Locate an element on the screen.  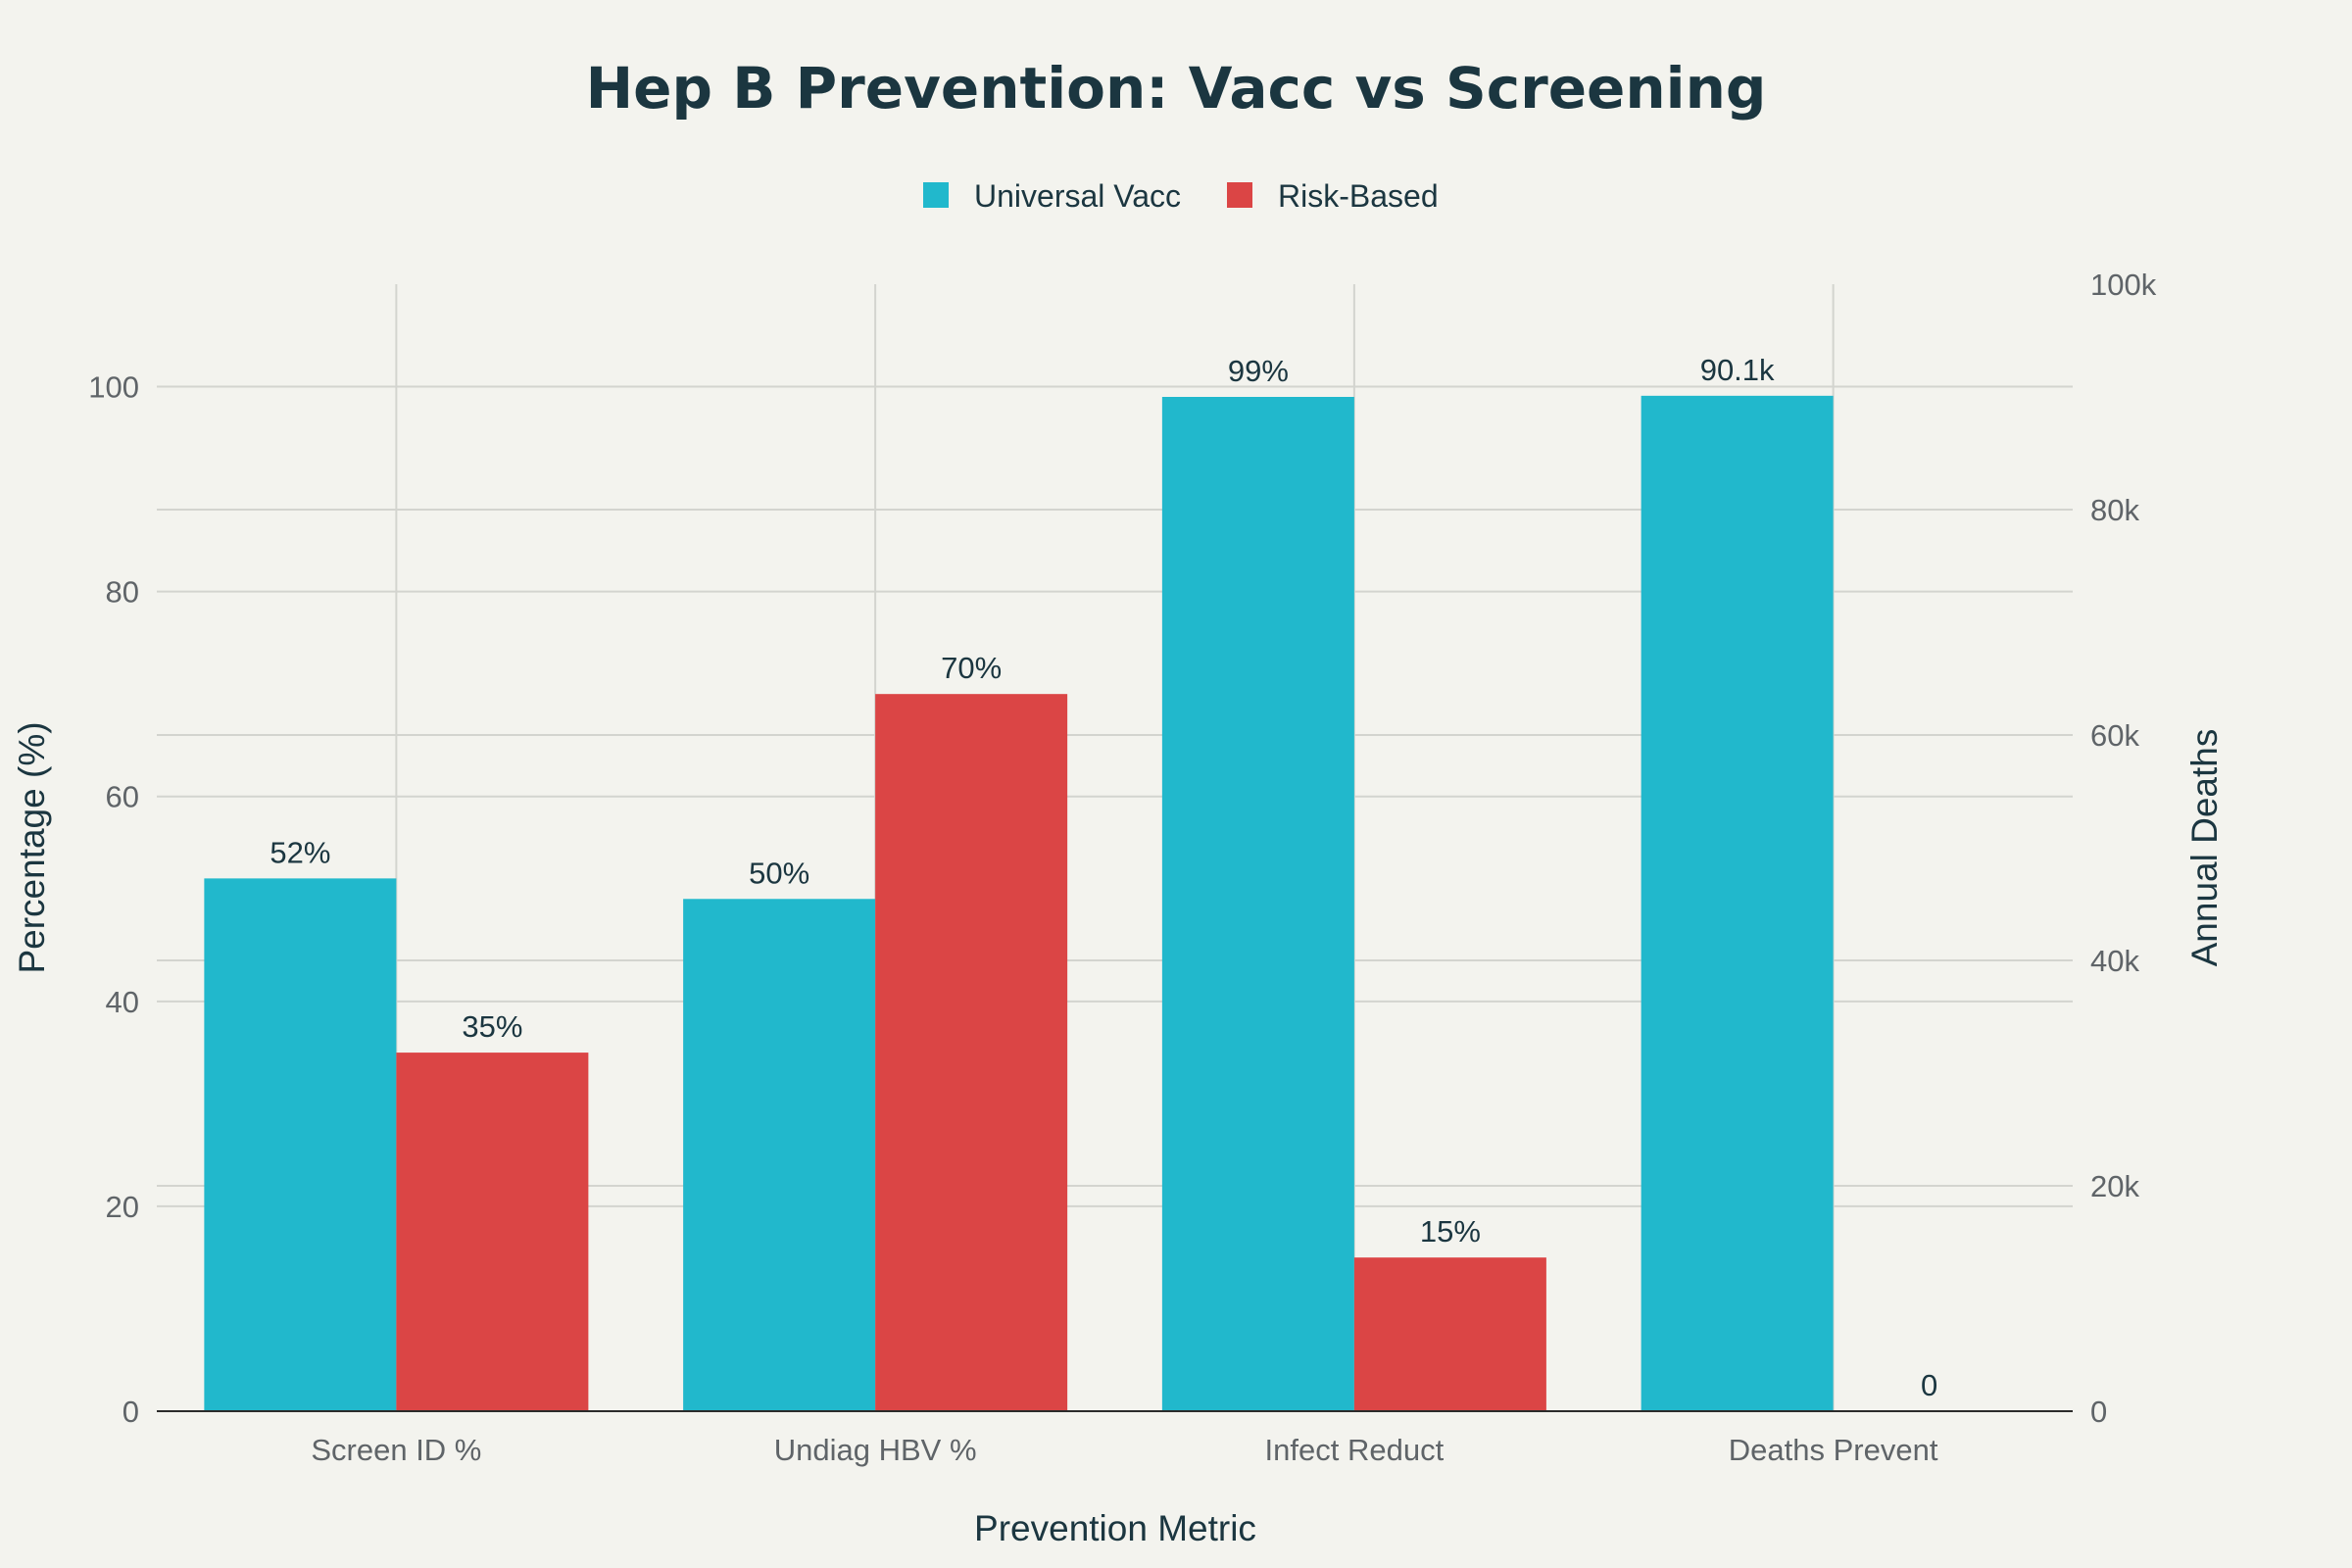
y-tick-label: 80 is located at coordinates (122, 592).